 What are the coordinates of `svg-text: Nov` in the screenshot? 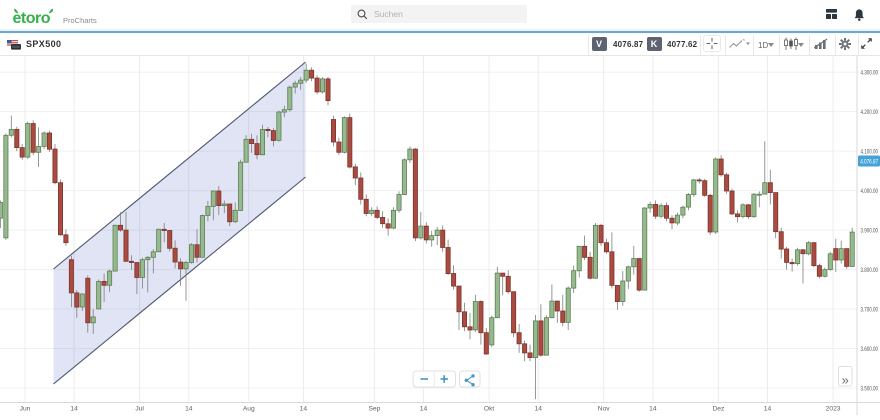 It's located at (604, 408).